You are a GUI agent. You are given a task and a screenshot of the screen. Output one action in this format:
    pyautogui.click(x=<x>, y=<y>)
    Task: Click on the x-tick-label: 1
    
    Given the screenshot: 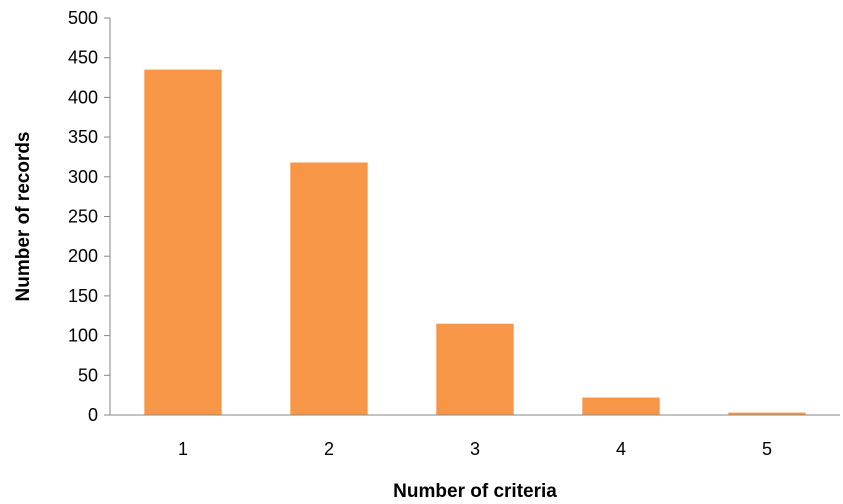 What is the action you would take?
    pyautogui.click(x=183, y=449)
    